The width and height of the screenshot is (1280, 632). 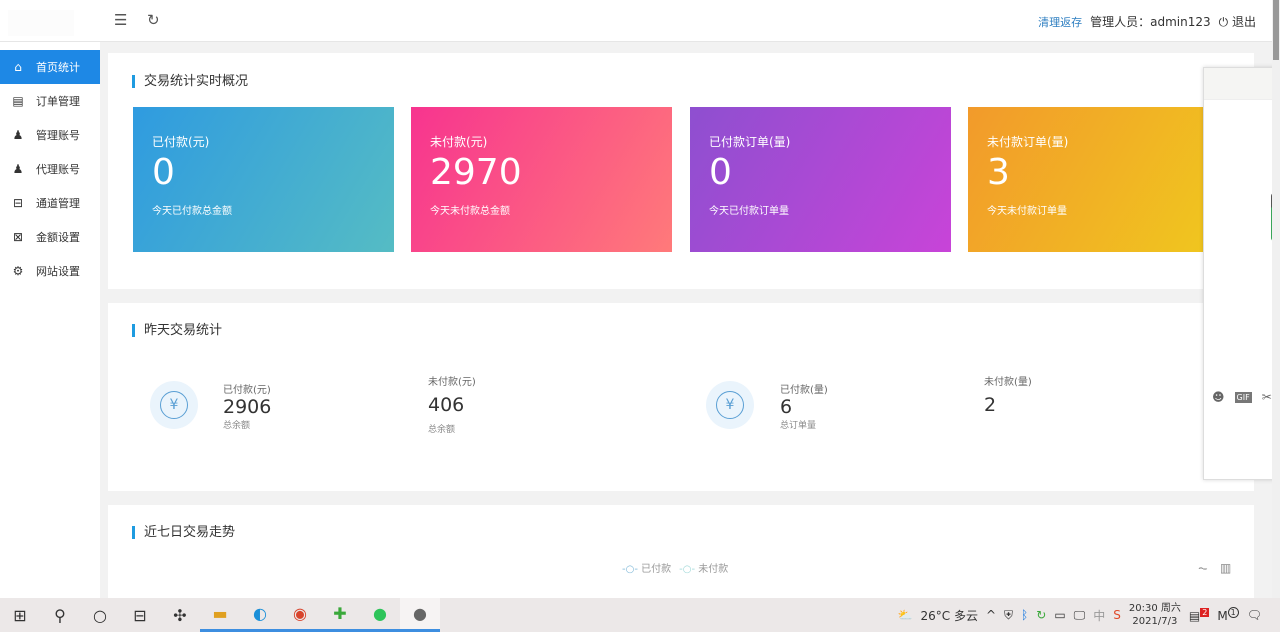 What do you see at coordinates (1099, 615) in the screenshot?
I see `ime-indicator: 中` at bounding box center [1099, 615].